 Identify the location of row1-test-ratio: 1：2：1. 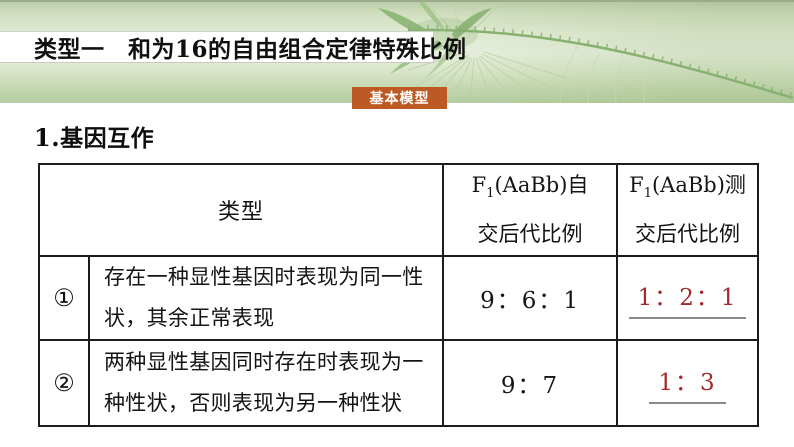
(688, 298).